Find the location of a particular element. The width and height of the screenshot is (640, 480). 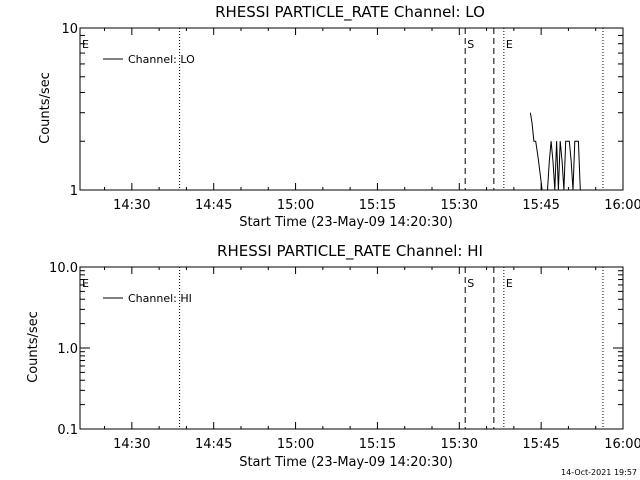

lo-event-marker-label: S is located at coordinates (470, 44).